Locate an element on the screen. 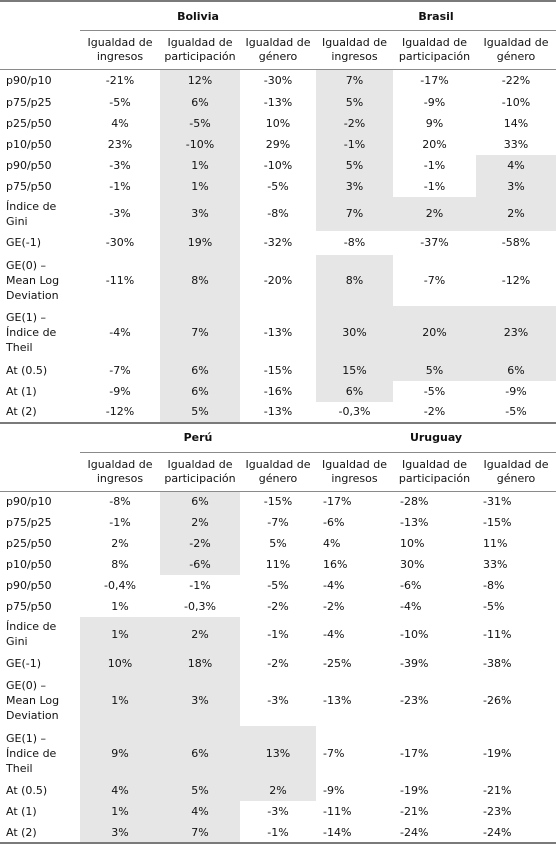 This screenshot has width=556, height=860. value-cell: 11% is located at coordinates (495, 543).